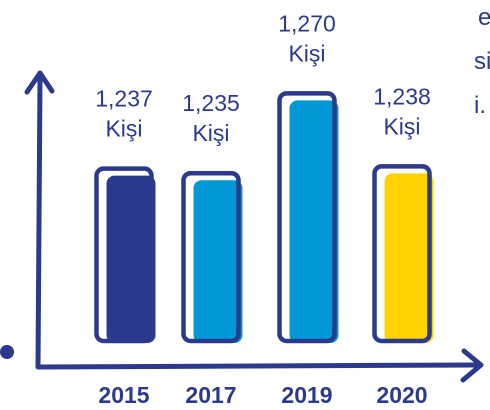 The width and height of the screenshot is (490, 410). I want to click on bar-fill-2020, so click(409, 258).